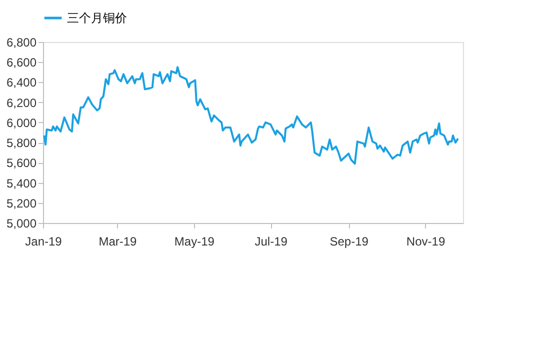 This screenshot has height=338, width=550. I want to click on legend-label: 三个月铜价, so click(97, 18).